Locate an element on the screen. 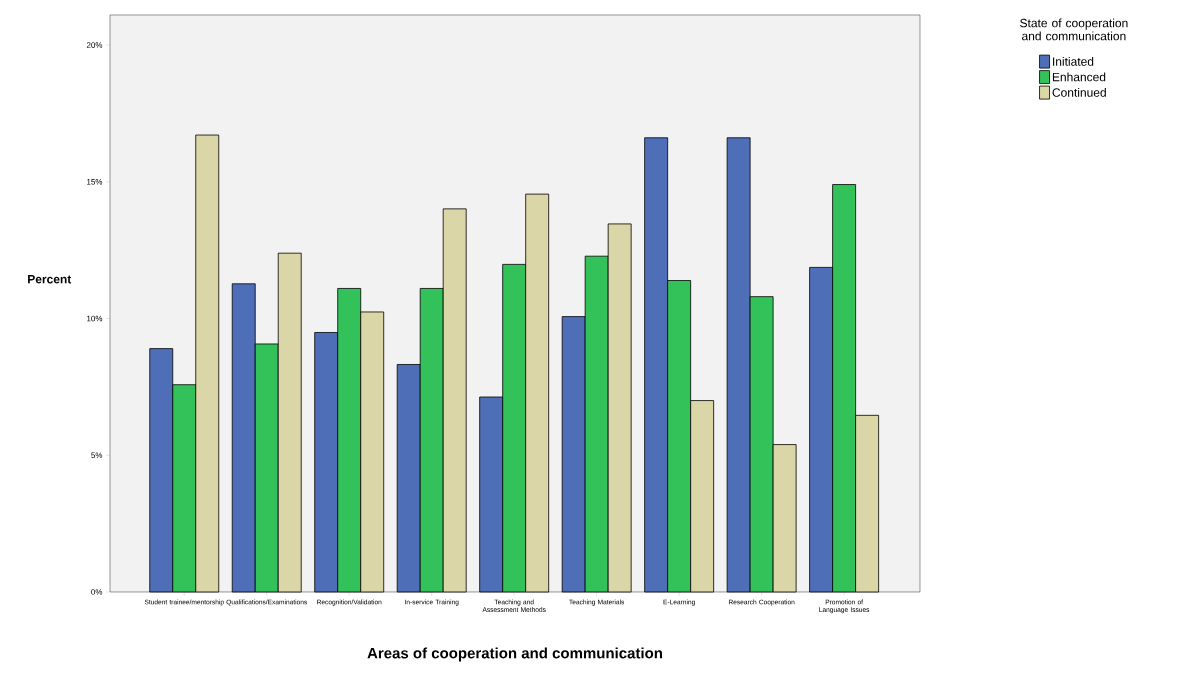 The width and height of the screenshot is (1179, 680). y-tick-label: 20% is located at coordinates (94, 45).